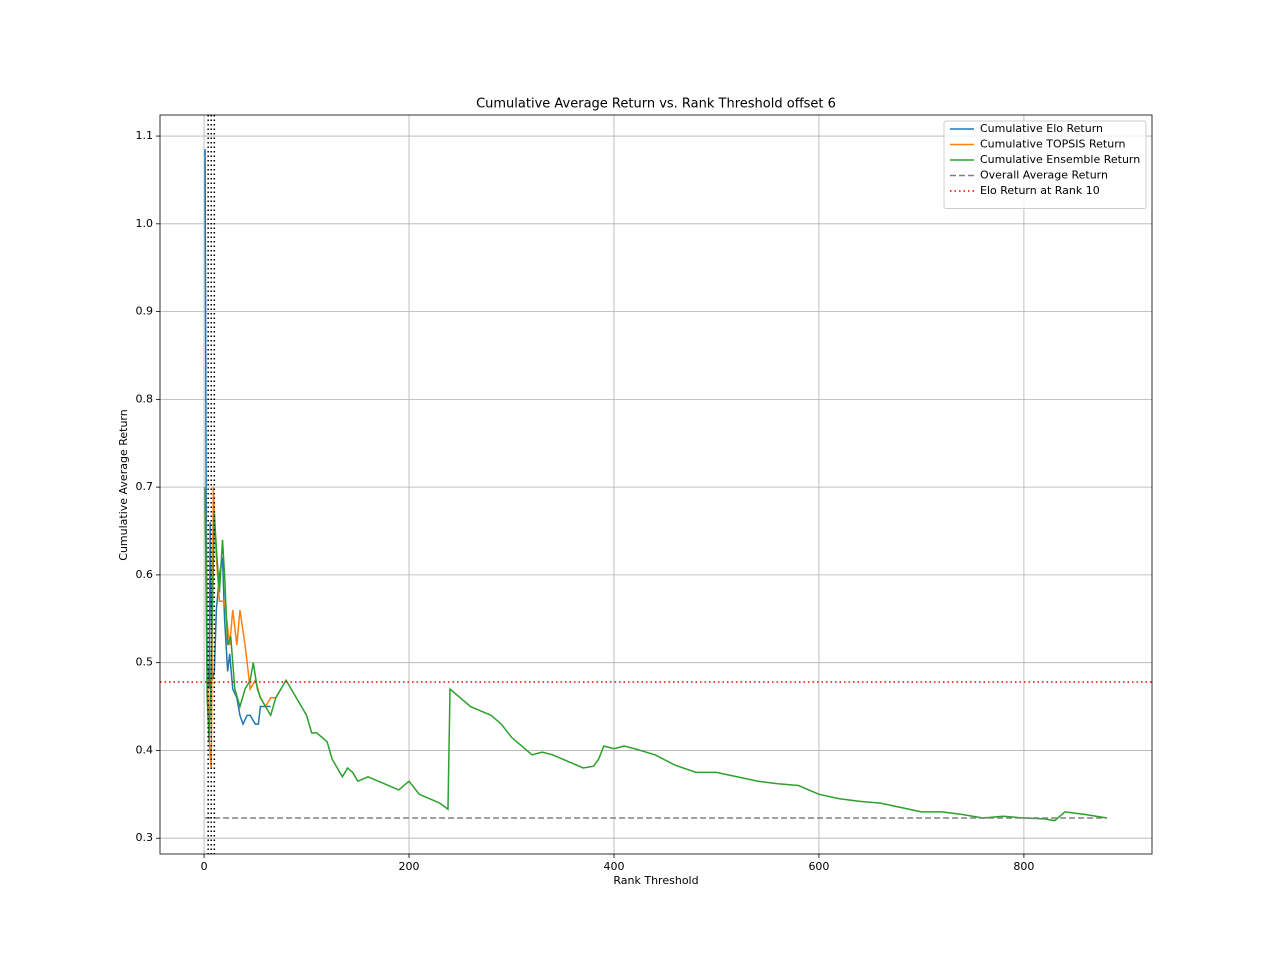 The width and height of the screenshot is (1280, 960). Describe the element at coordinates (204, 866) in the screenshot. I see `x-tick-label: 0` at that location.